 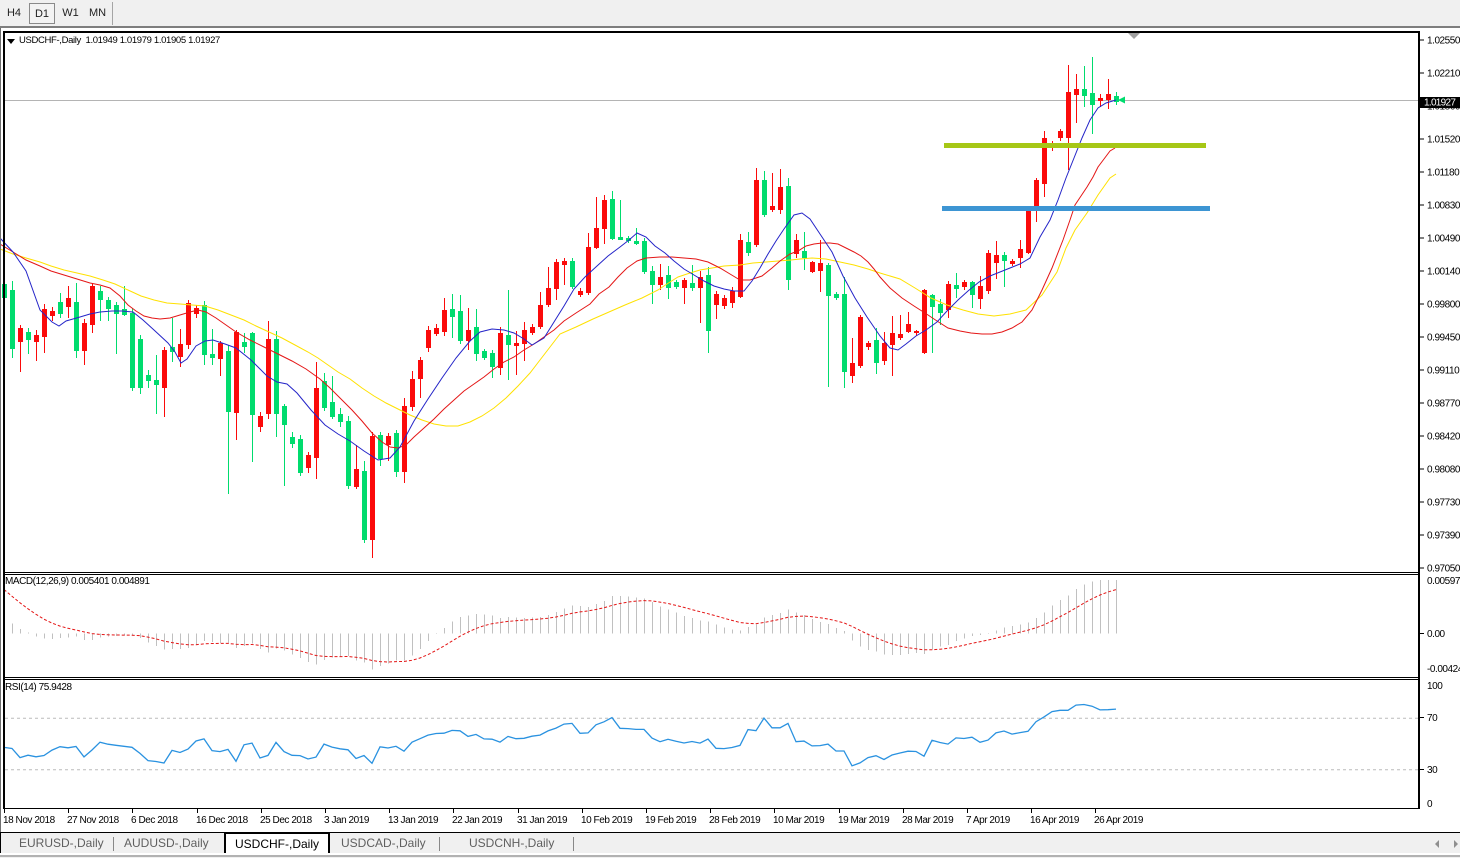 I want to click on svg-text: 7 Apr 2019, so click(x=988, y=820).